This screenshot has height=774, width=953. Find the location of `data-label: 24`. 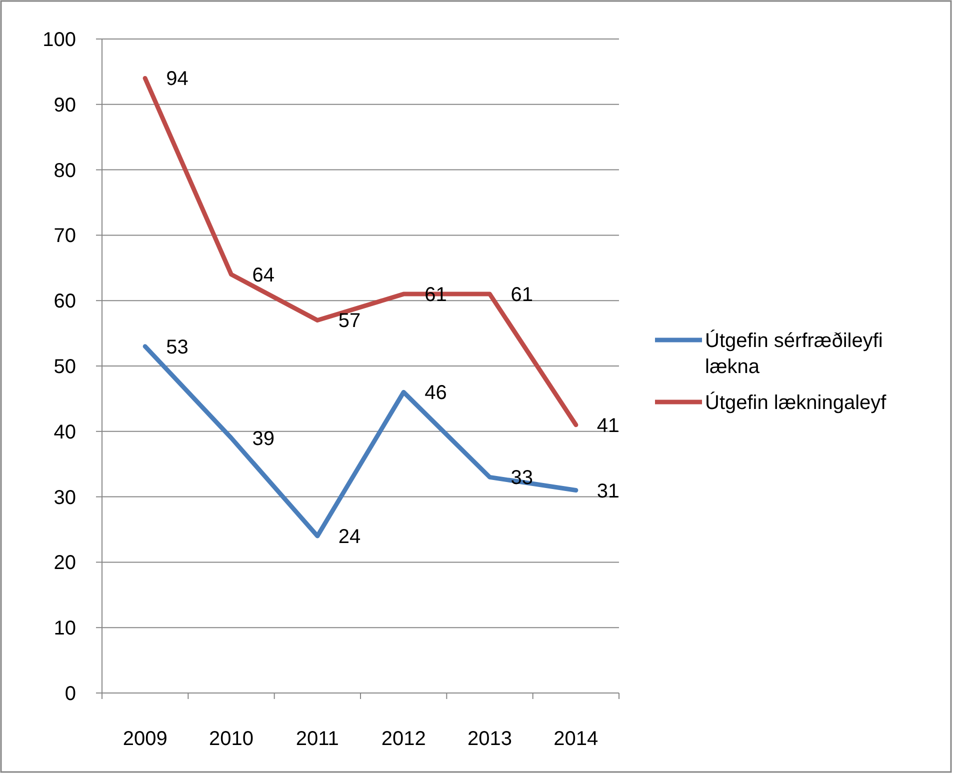

data-label: 24 is located at coordinates (349, 537).